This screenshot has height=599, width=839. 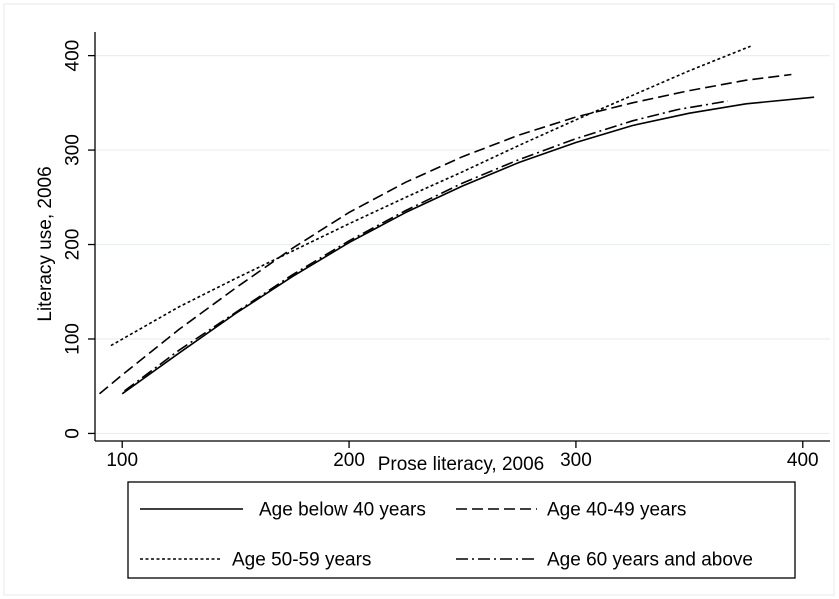 What do you see at coordinates (576, 460) in the screenshot?
I see `x-tick-label: 300` at bounding box center [576, 460].